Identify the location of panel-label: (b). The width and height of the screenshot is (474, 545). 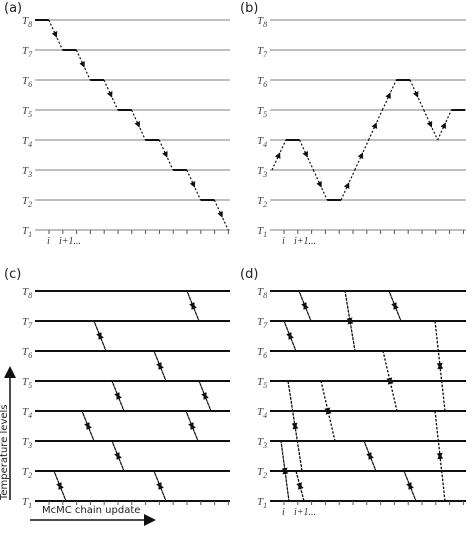
(249, 8).